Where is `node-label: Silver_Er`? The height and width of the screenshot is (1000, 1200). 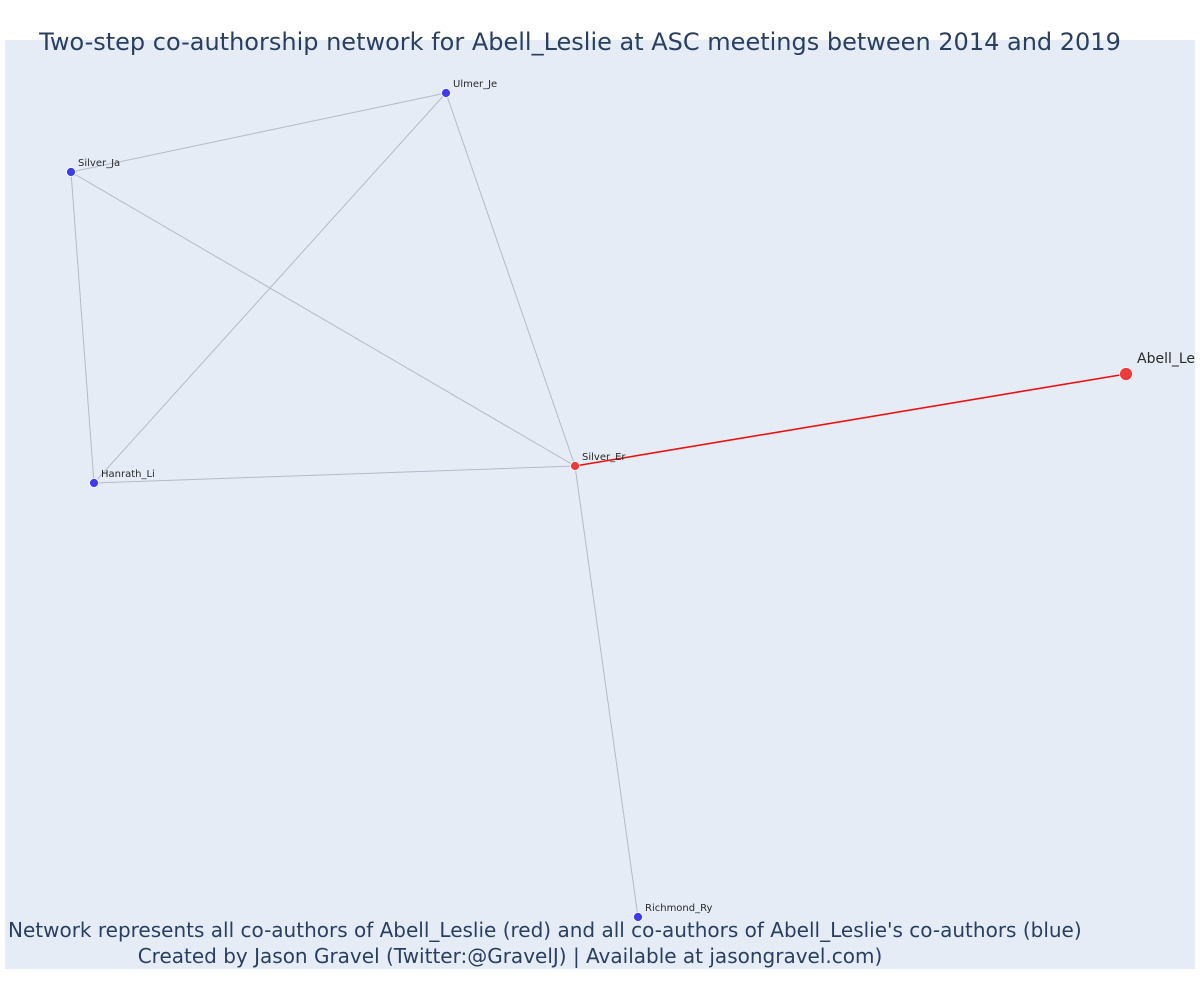 node-label: Silver_Er is located at coordinates (604, 457).